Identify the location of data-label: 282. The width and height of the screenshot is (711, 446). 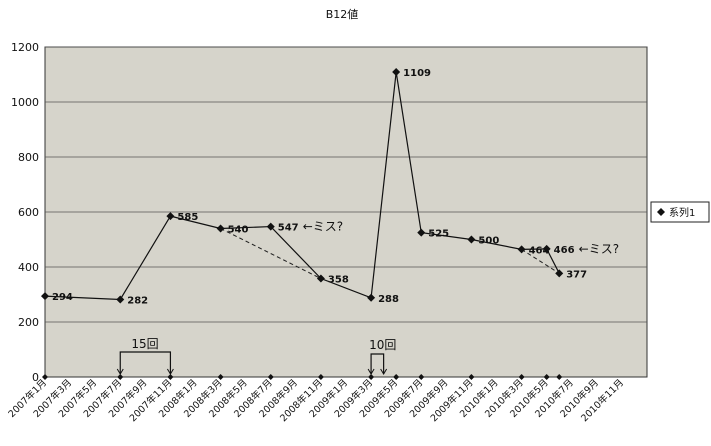
(137, 300).